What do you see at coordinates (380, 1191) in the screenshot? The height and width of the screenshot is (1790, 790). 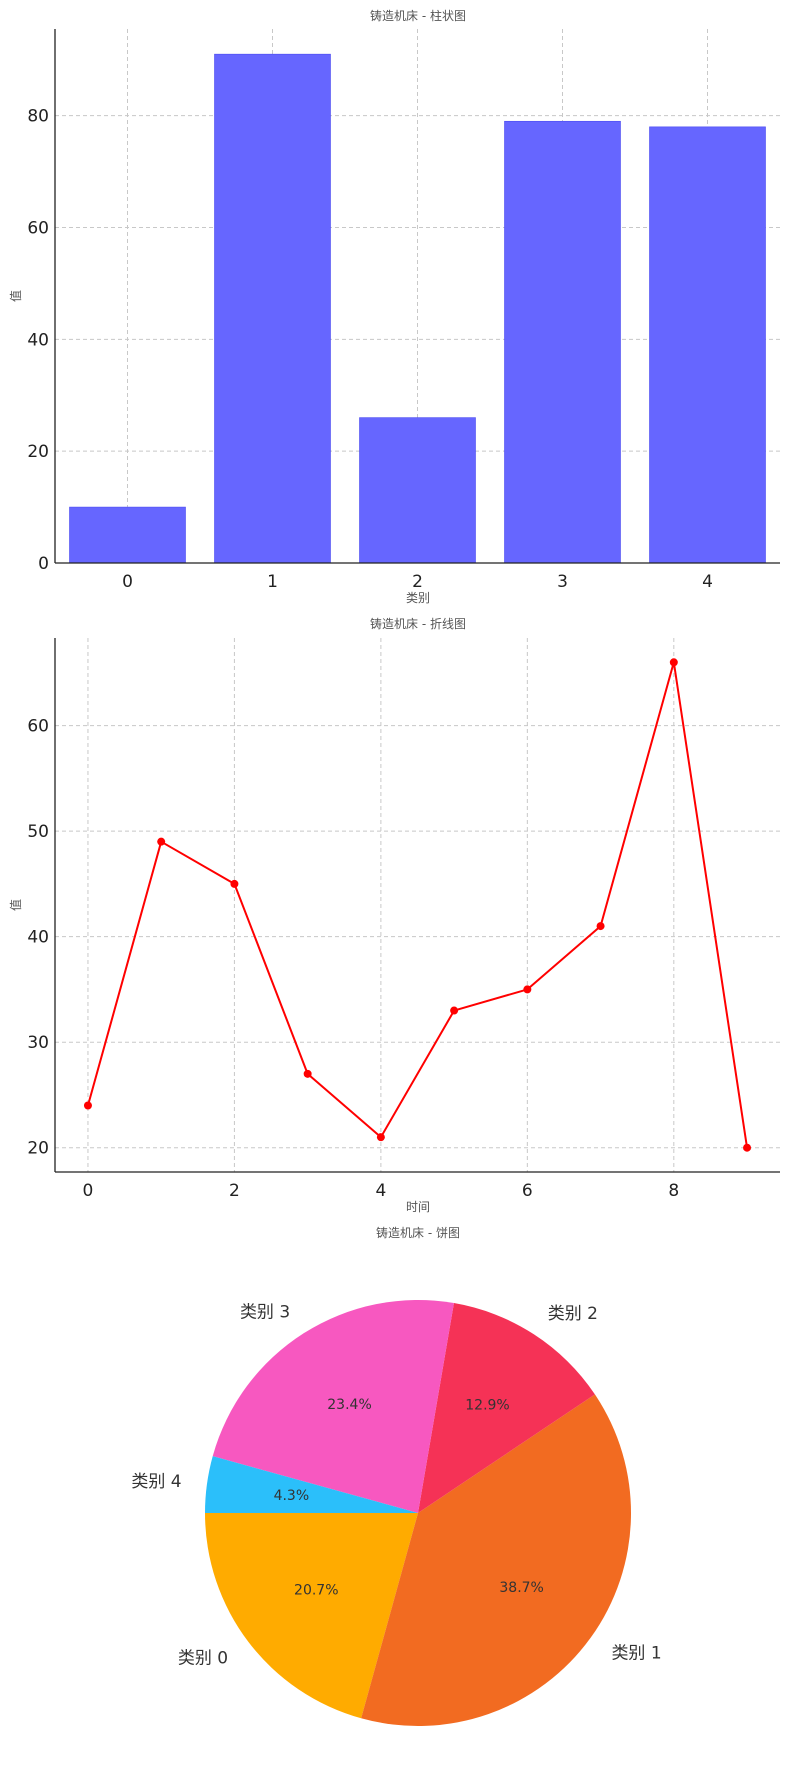 I see `line-x-tick-label: 4` at bounding box center [380, 1191].